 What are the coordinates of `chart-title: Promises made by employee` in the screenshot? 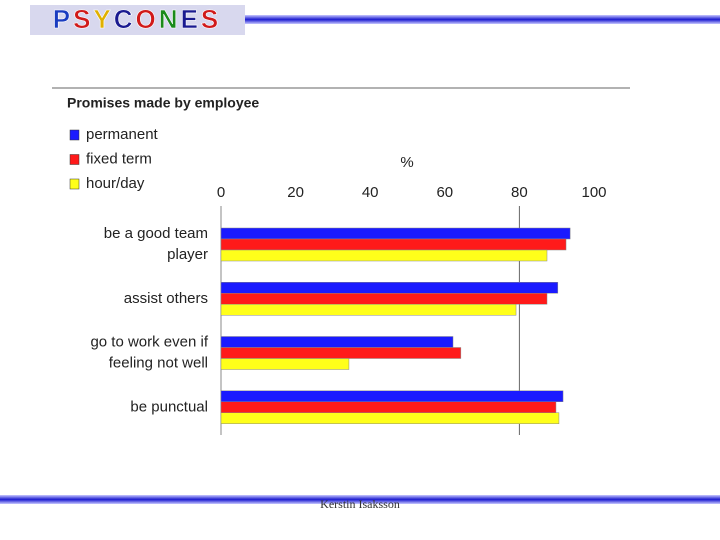 It's located at (163, 103).